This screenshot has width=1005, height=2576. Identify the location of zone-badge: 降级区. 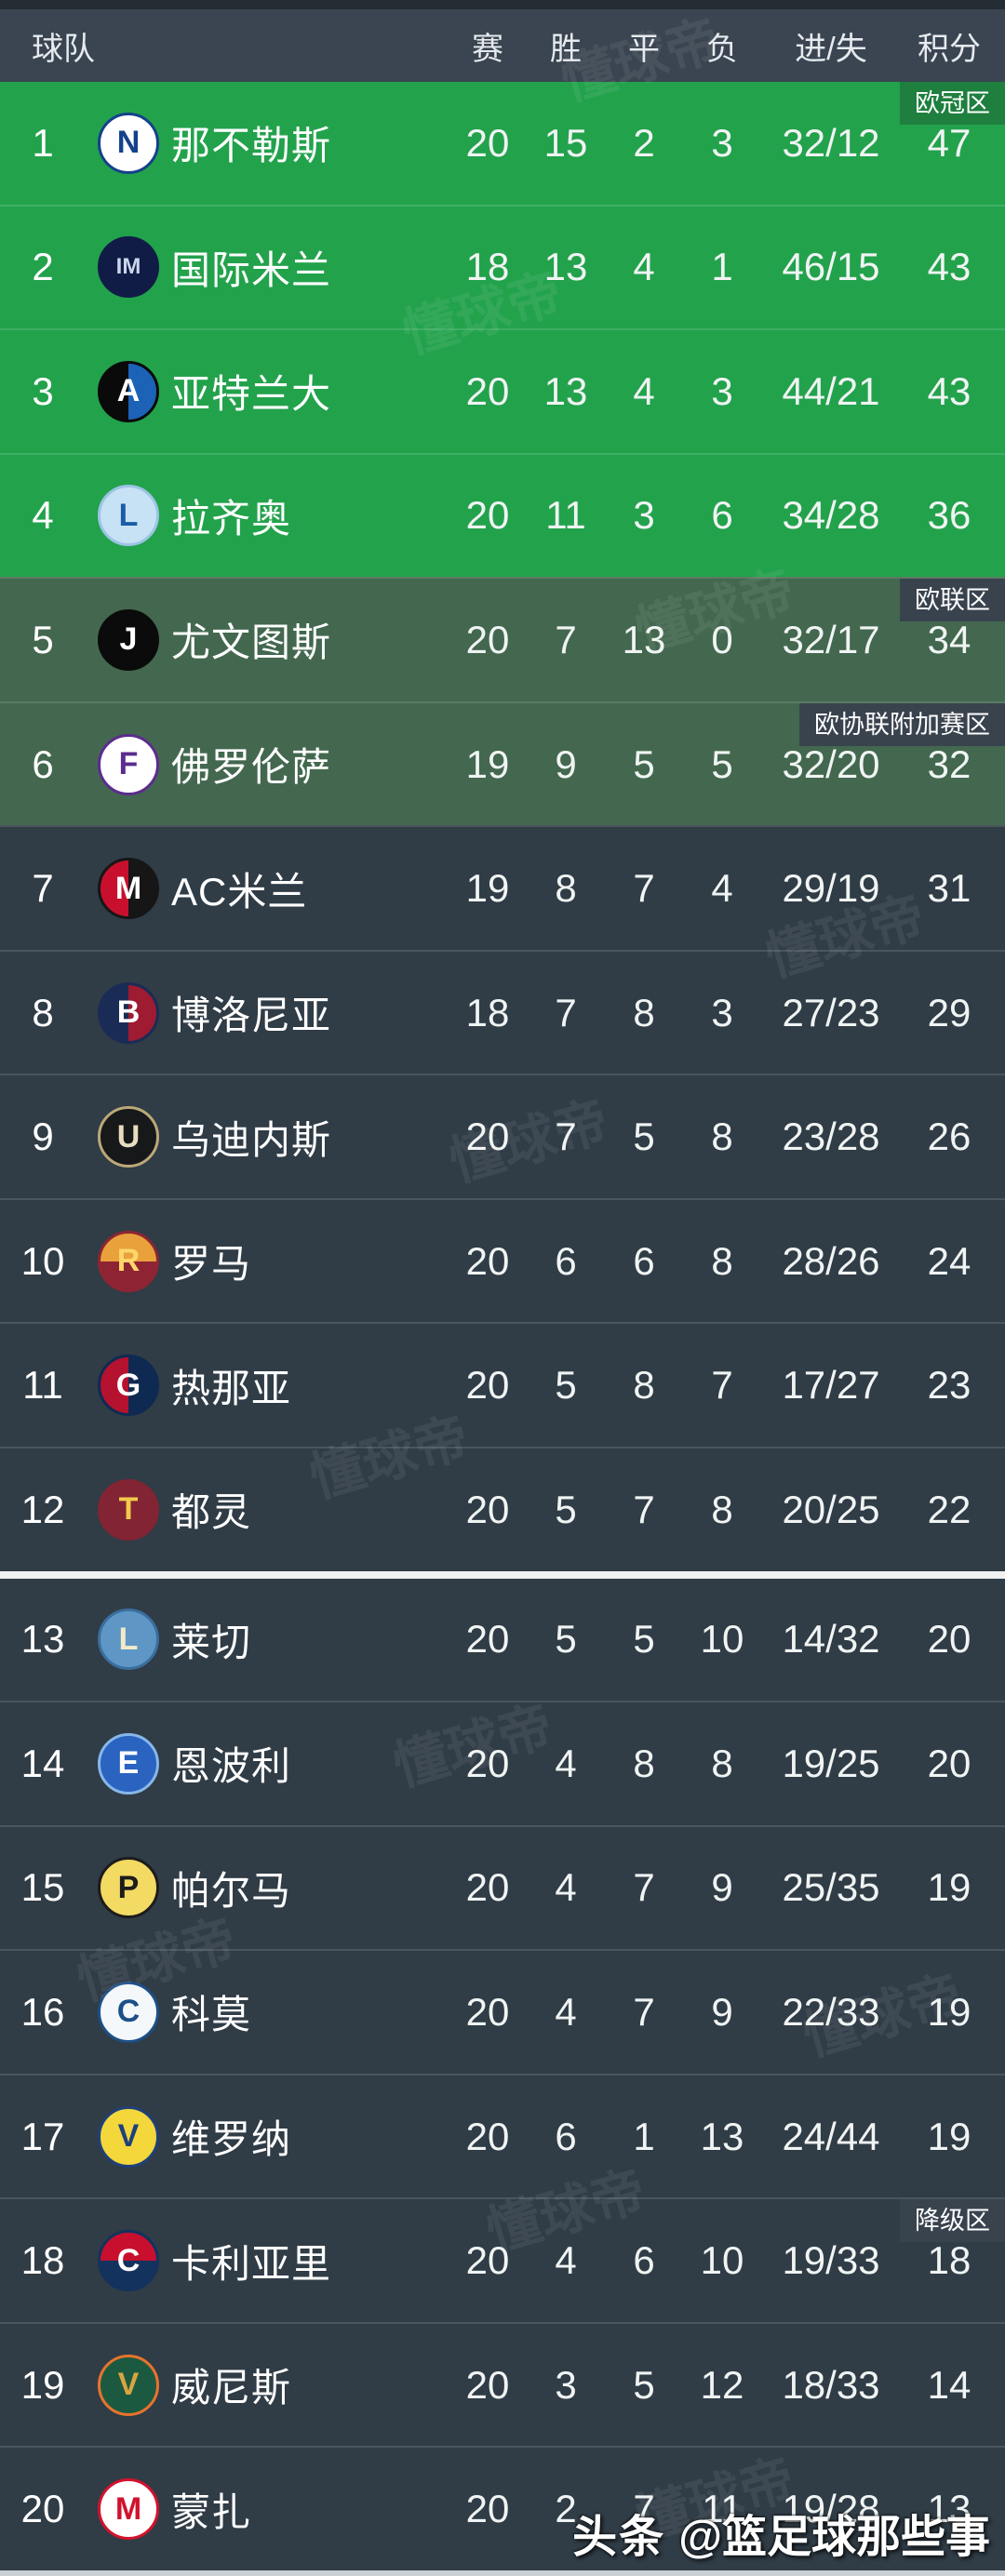
(952, 2221).